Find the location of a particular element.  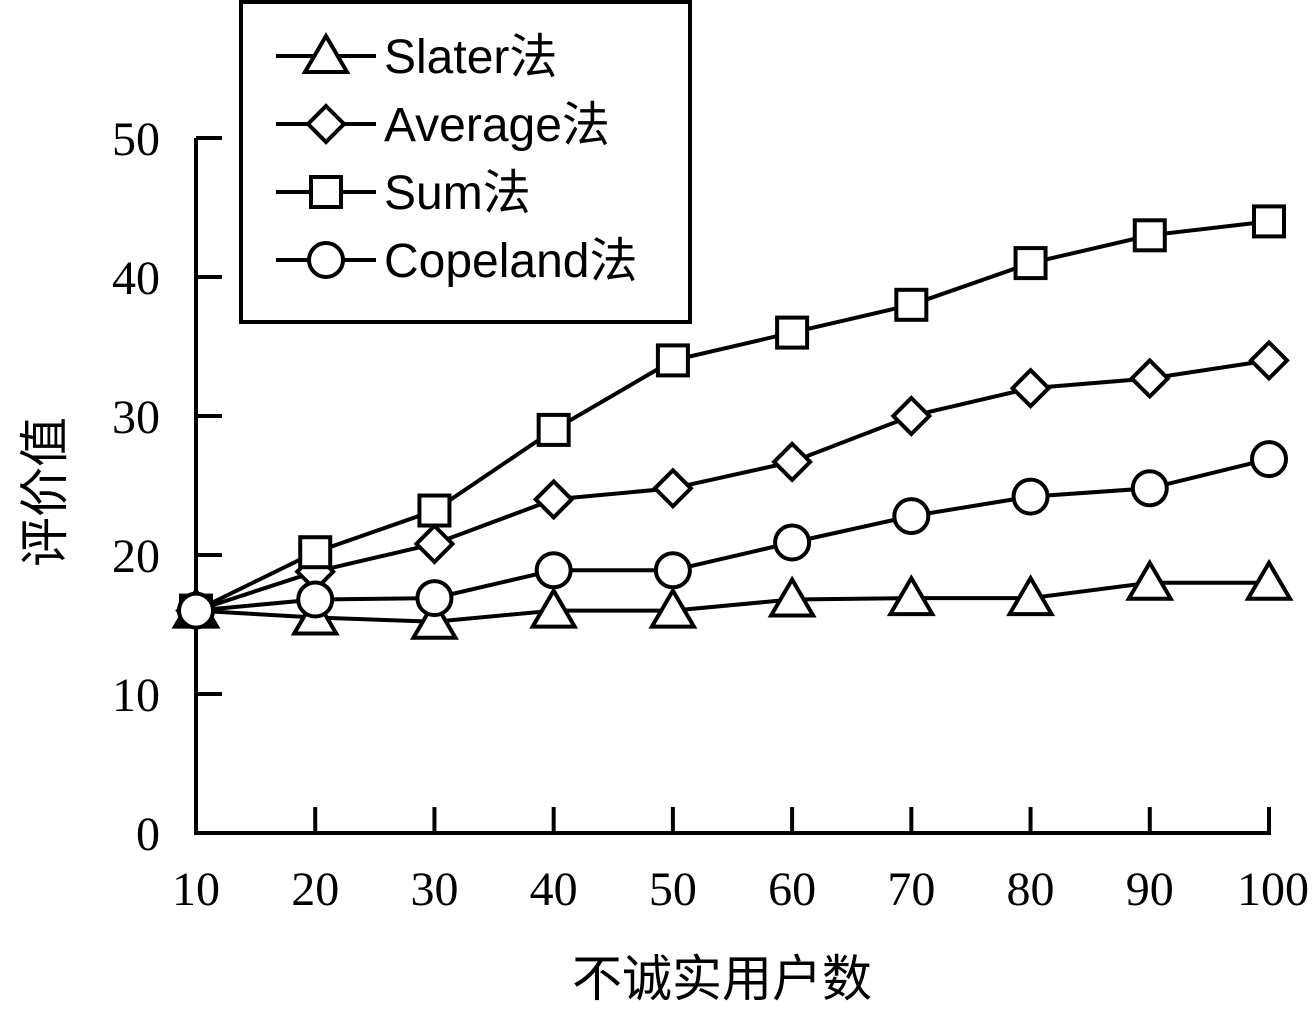

legend-item: Sum法 is located at coordinates (403, 193).